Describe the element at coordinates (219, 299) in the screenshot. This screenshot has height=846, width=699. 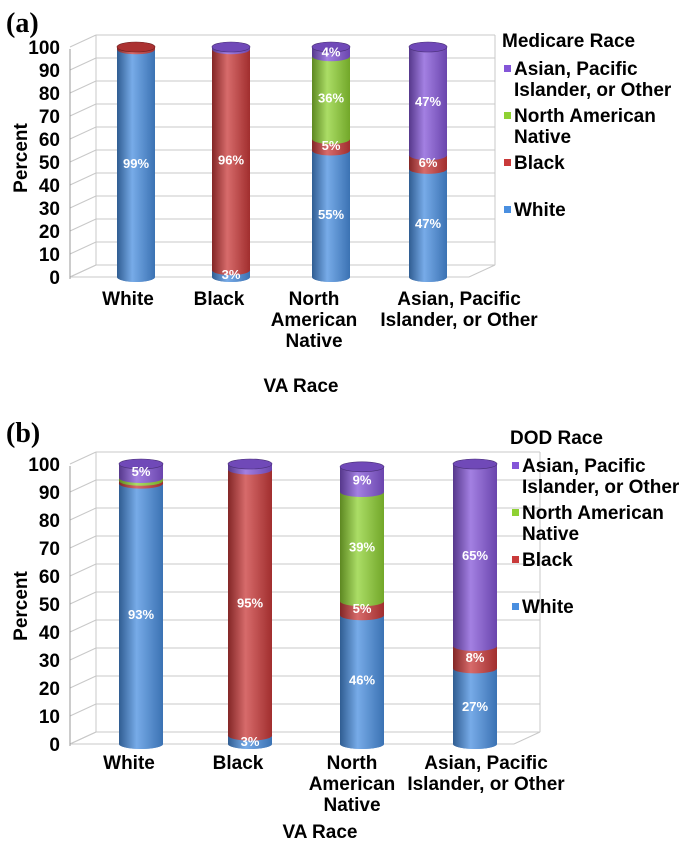
I see `x-tick-label: Black` at that location.